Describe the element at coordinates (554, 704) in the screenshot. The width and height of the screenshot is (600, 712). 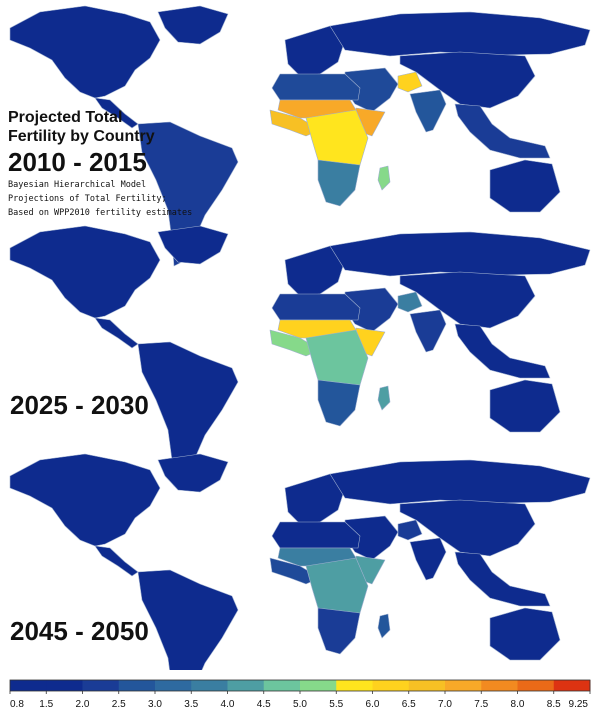
I see `legend-tick-label: 8.5` at that location.